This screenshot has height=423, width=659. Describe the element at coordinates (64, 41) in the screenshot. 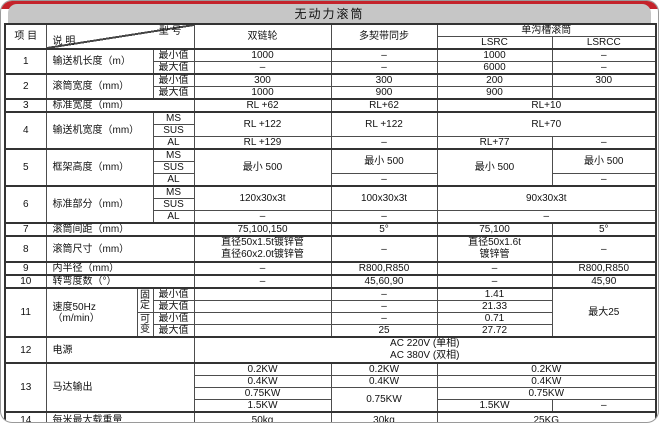

I see `header-desc: 说 明` at that location.